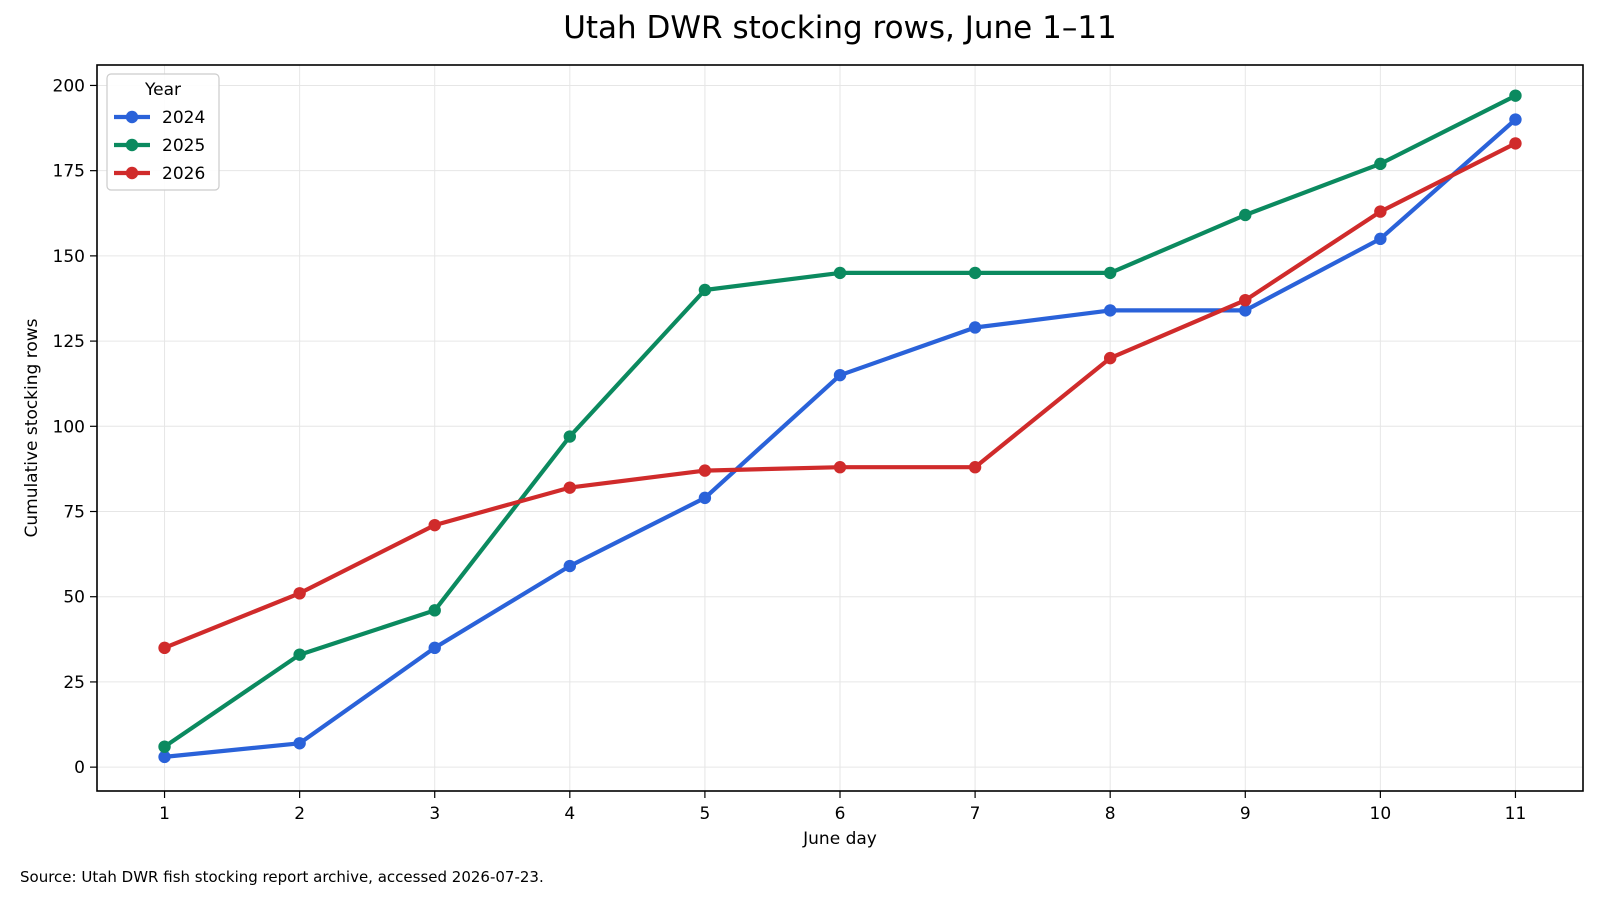 The image size is (1600, 900). What do you see at coordinates (839, 839) in the screenshot?
I see `x-axis-label: June day` at bounding box center [839, 839].